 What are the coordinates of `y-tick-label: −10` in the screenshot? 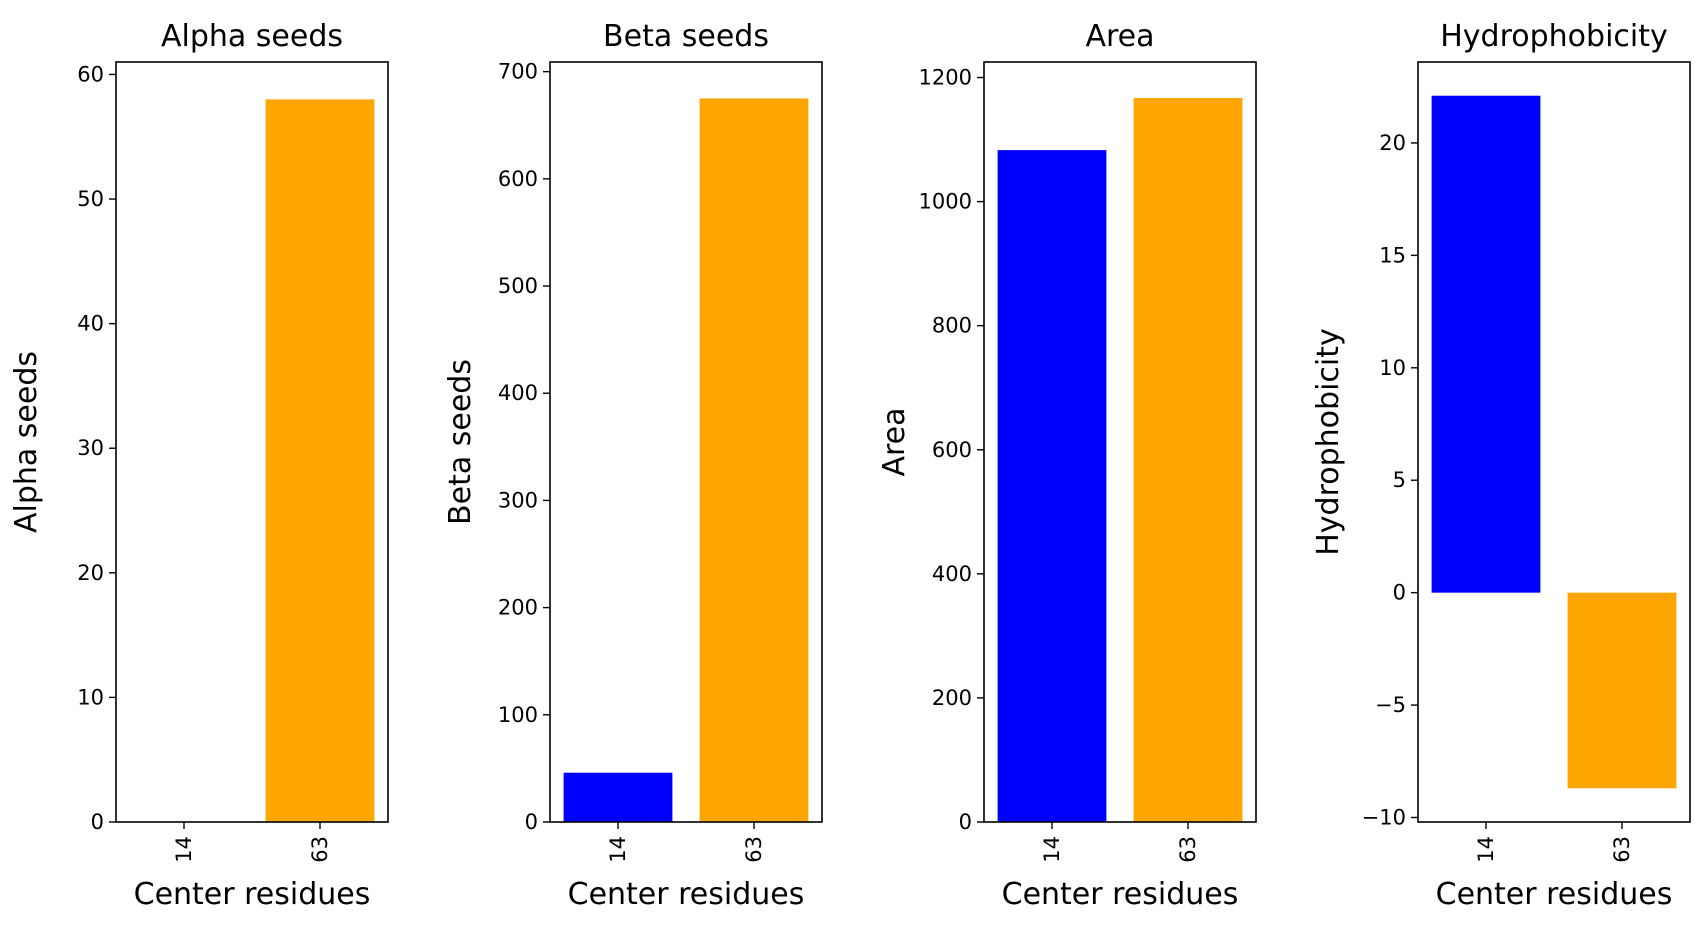 It's located at (1384, 818).